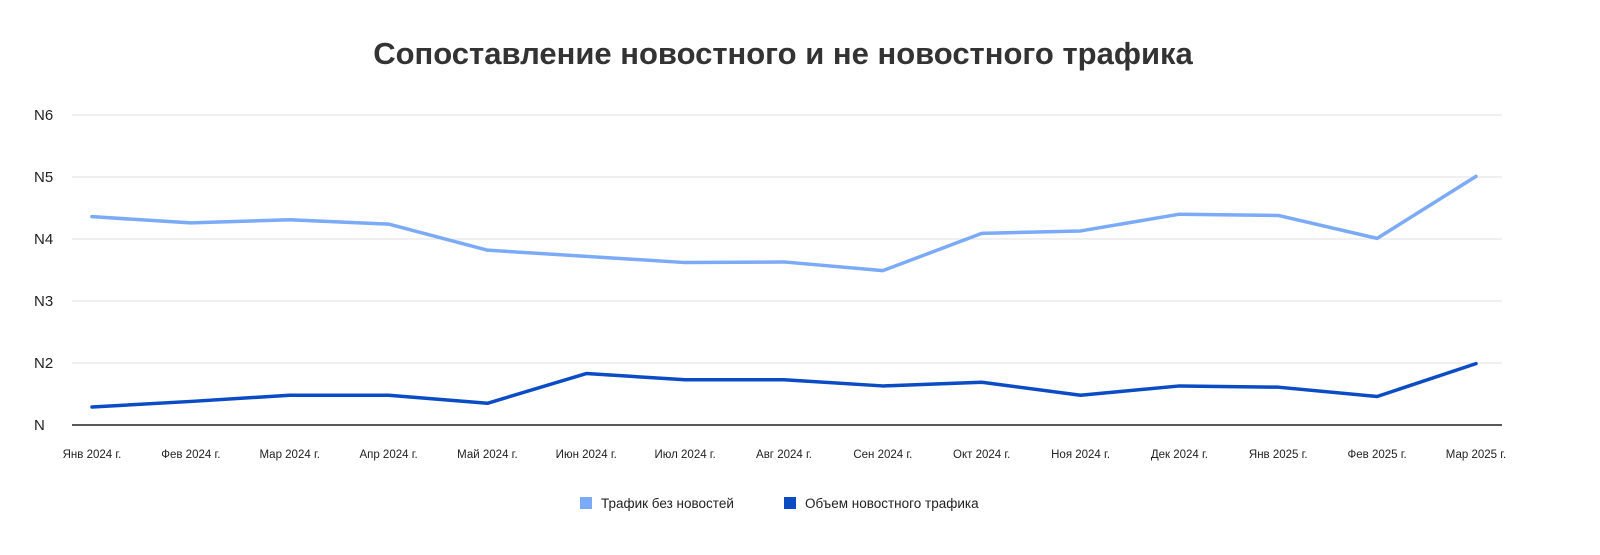 This screenshot has height=555, width=1600. Describe the element at coordinates (39, 425) in the screenshot. I see `y-tick-label: N` at that location.